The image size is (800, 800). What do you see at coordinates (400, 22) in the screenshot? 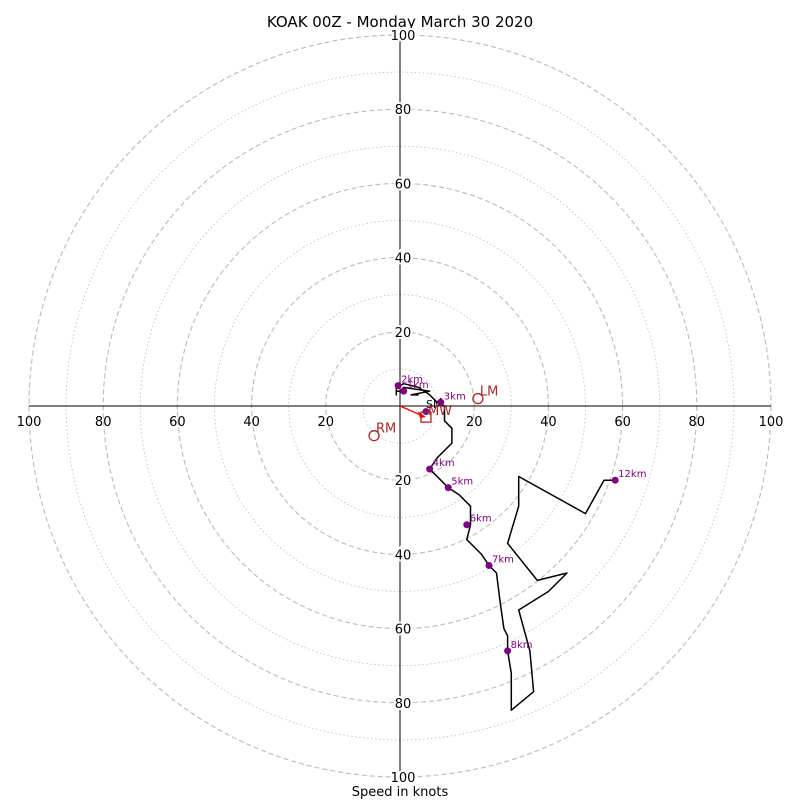
I see `chart-title: KOAK 00Z - Monday March 30 2020` at bounding box center [400, 22].